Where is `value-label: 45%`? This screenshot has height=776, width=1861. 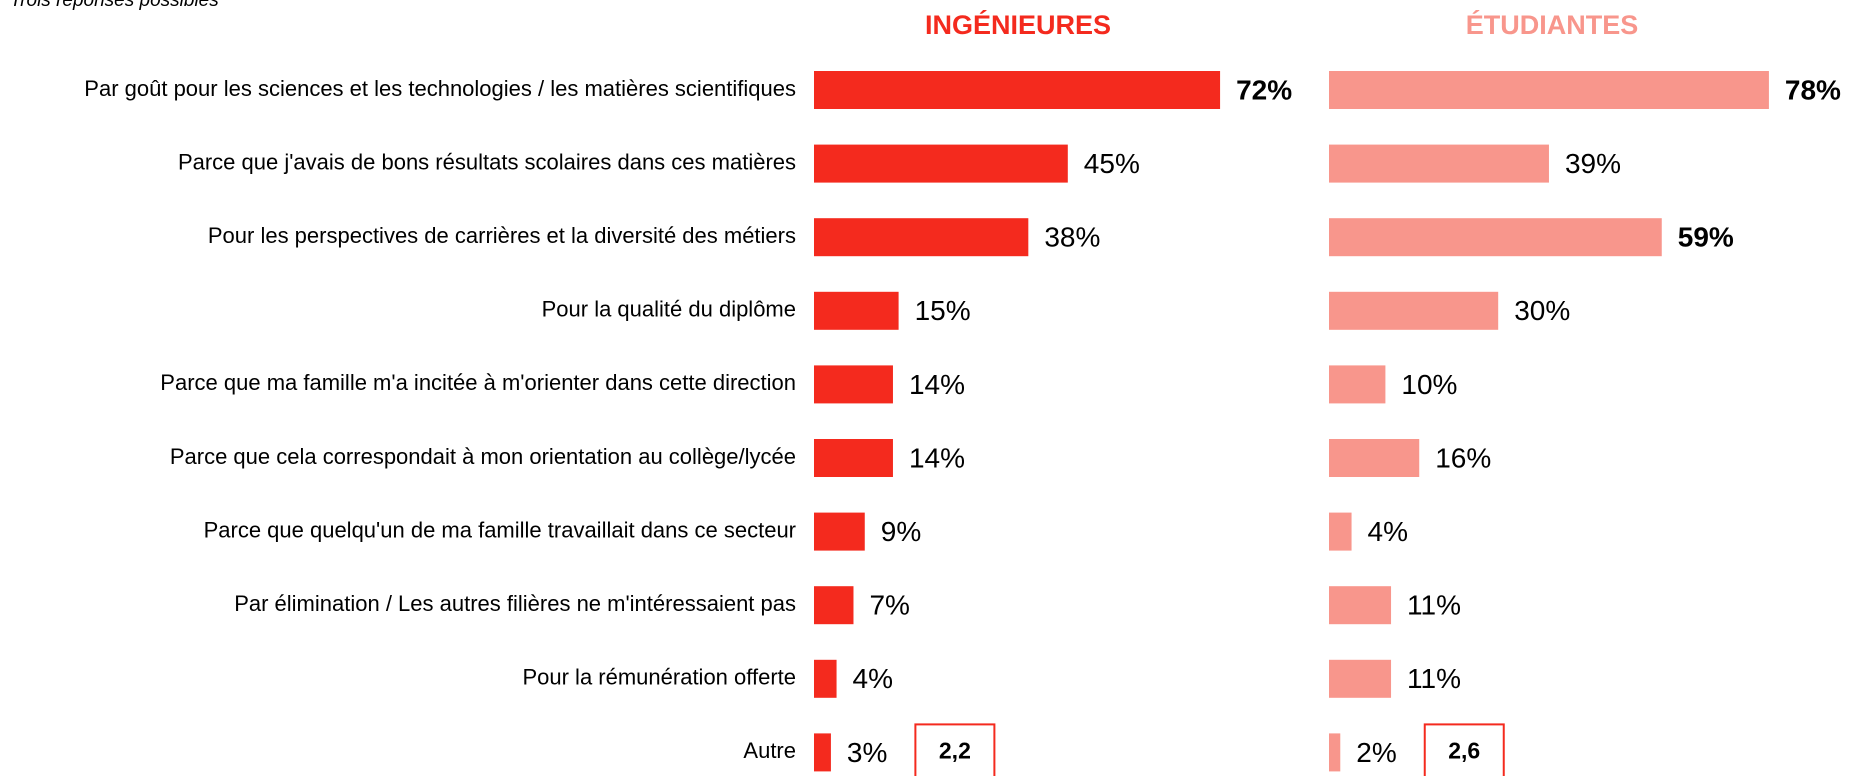
value-label: 45% is located at coordinates (1112, 163).